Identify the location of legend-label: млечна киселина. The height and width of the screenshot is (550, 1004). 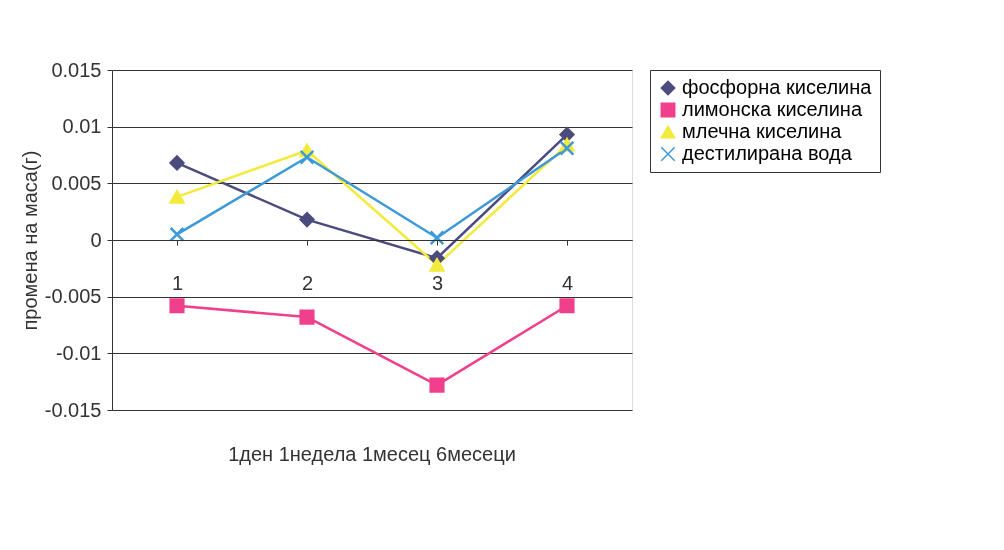
(762, 131).